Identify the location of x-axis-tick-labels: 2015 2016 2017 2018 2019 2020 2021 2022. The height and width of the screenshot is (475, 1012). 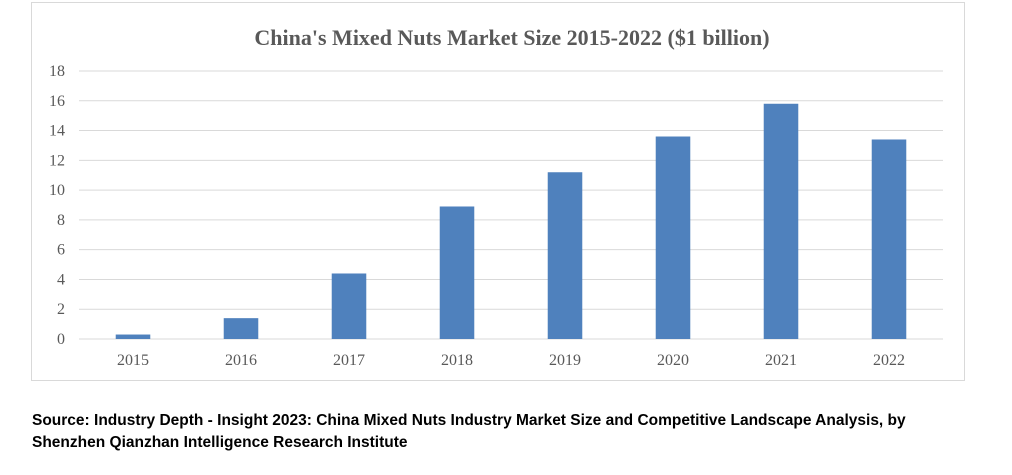
(511, 360).